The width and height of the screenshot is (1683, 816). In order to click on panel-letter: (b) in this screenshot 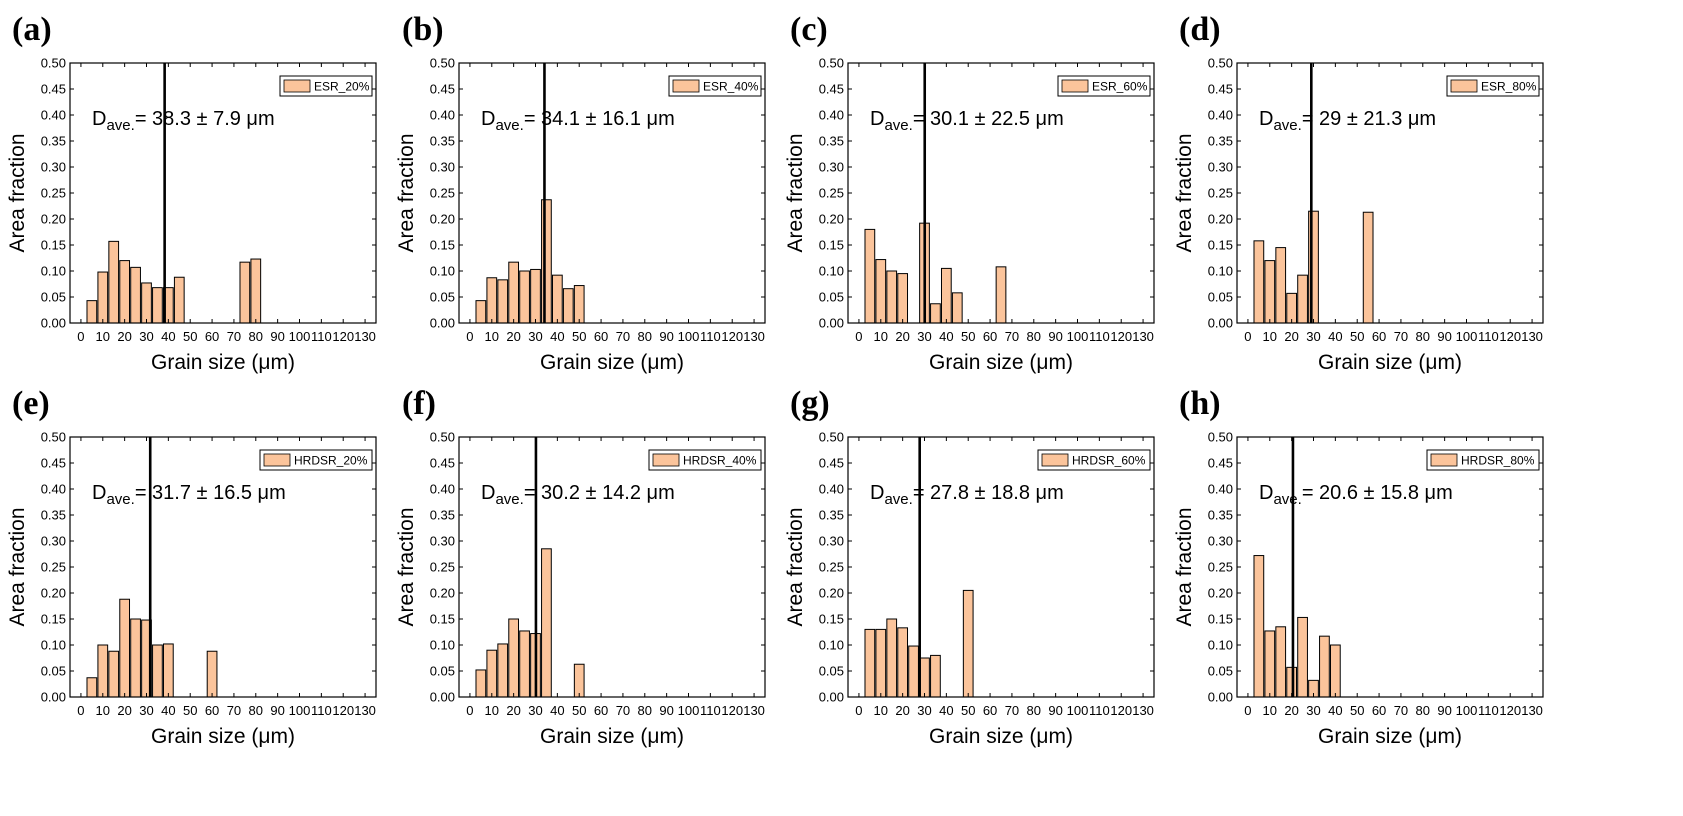, I will do `click(423, 29)`.